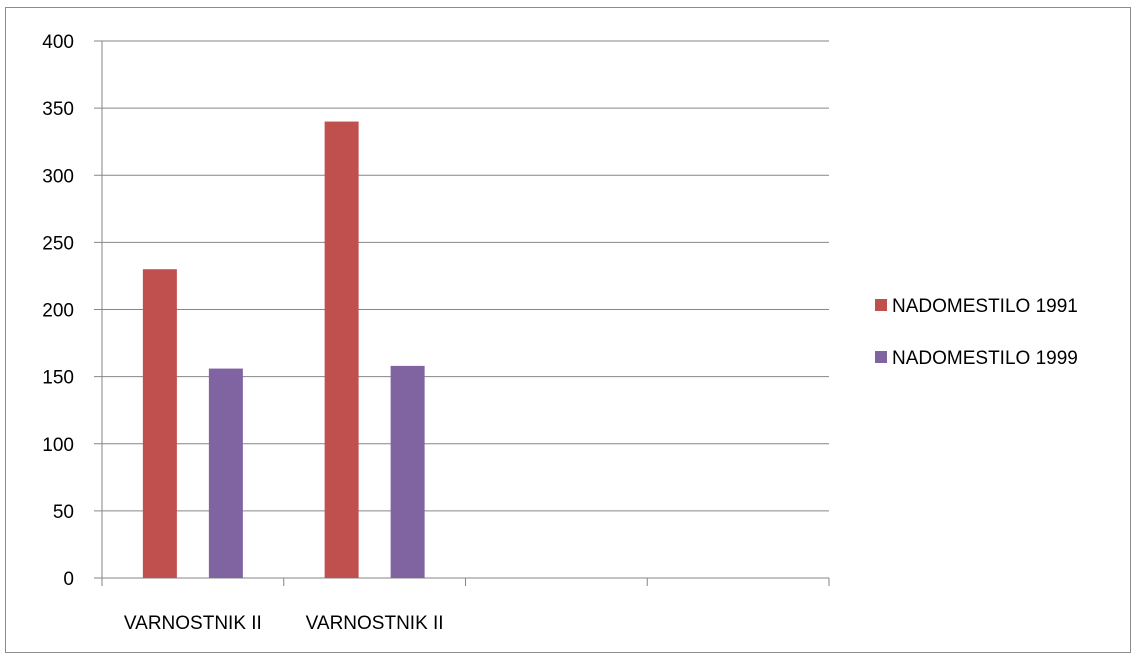  What do you see at coordinates (976, 332) in the screenshot?
I see `legend: NADOMESTILO 1991 NADOMESTILO 1999` at bounding box center [976, 332].